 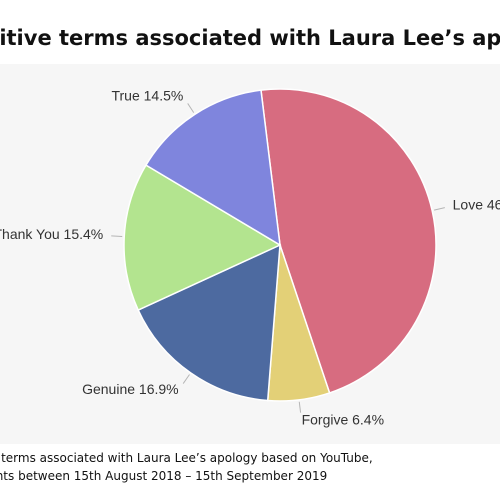 I want to click on pie-leader-love, so click(x=439, y=209).